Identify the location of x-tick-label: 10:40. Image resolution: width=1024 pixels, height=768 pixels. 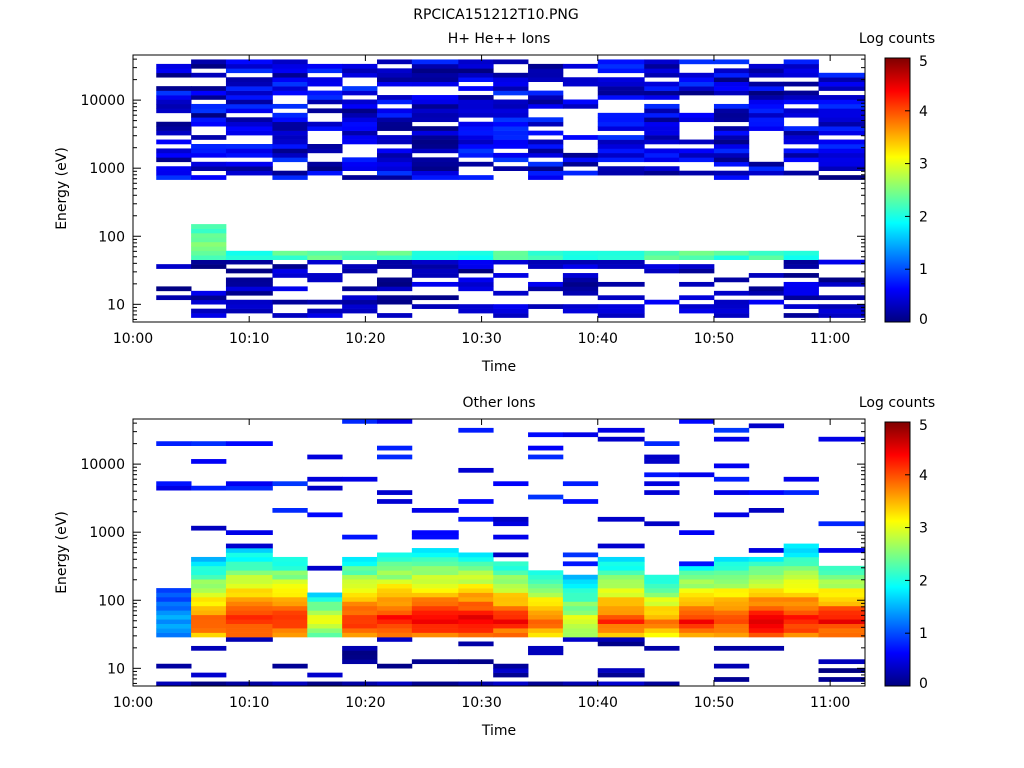
(598, 703).